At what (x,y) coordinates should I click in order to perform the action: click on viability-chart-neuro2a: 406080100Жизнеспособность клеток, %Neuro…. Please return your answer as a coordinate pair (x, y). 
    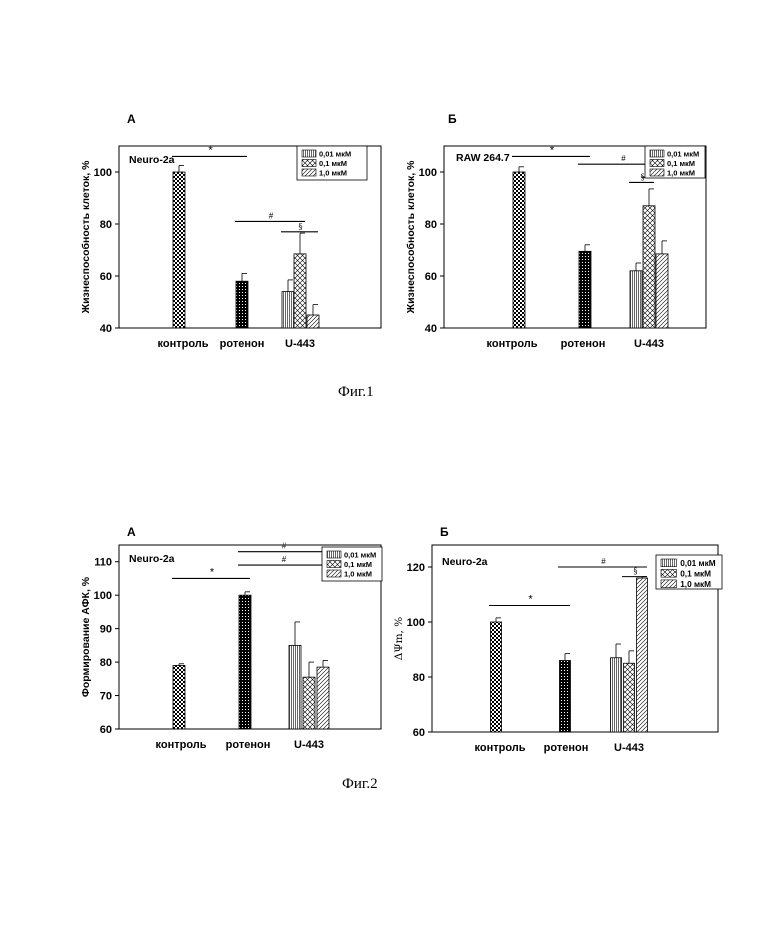
    Looking at the image, I should click on (225, 248).